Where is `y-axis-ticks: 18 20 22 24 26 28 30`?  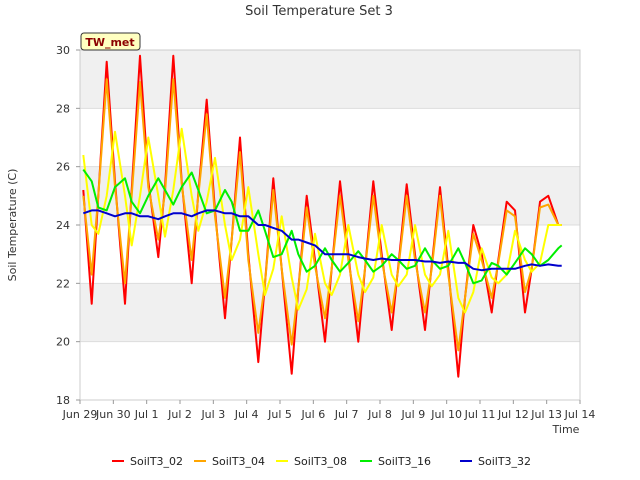 y-axis-ticks: 18 20 22 24 26 28 30 is located at coordinates (68, 225).